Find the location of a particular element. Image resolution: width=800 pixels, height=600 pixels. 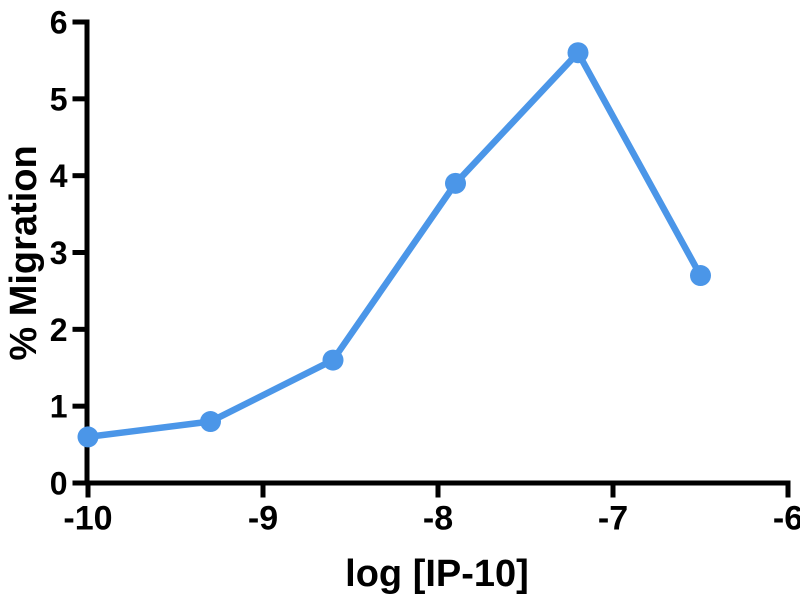

y-tick-label: 1 is located at coordinates (59, 407).